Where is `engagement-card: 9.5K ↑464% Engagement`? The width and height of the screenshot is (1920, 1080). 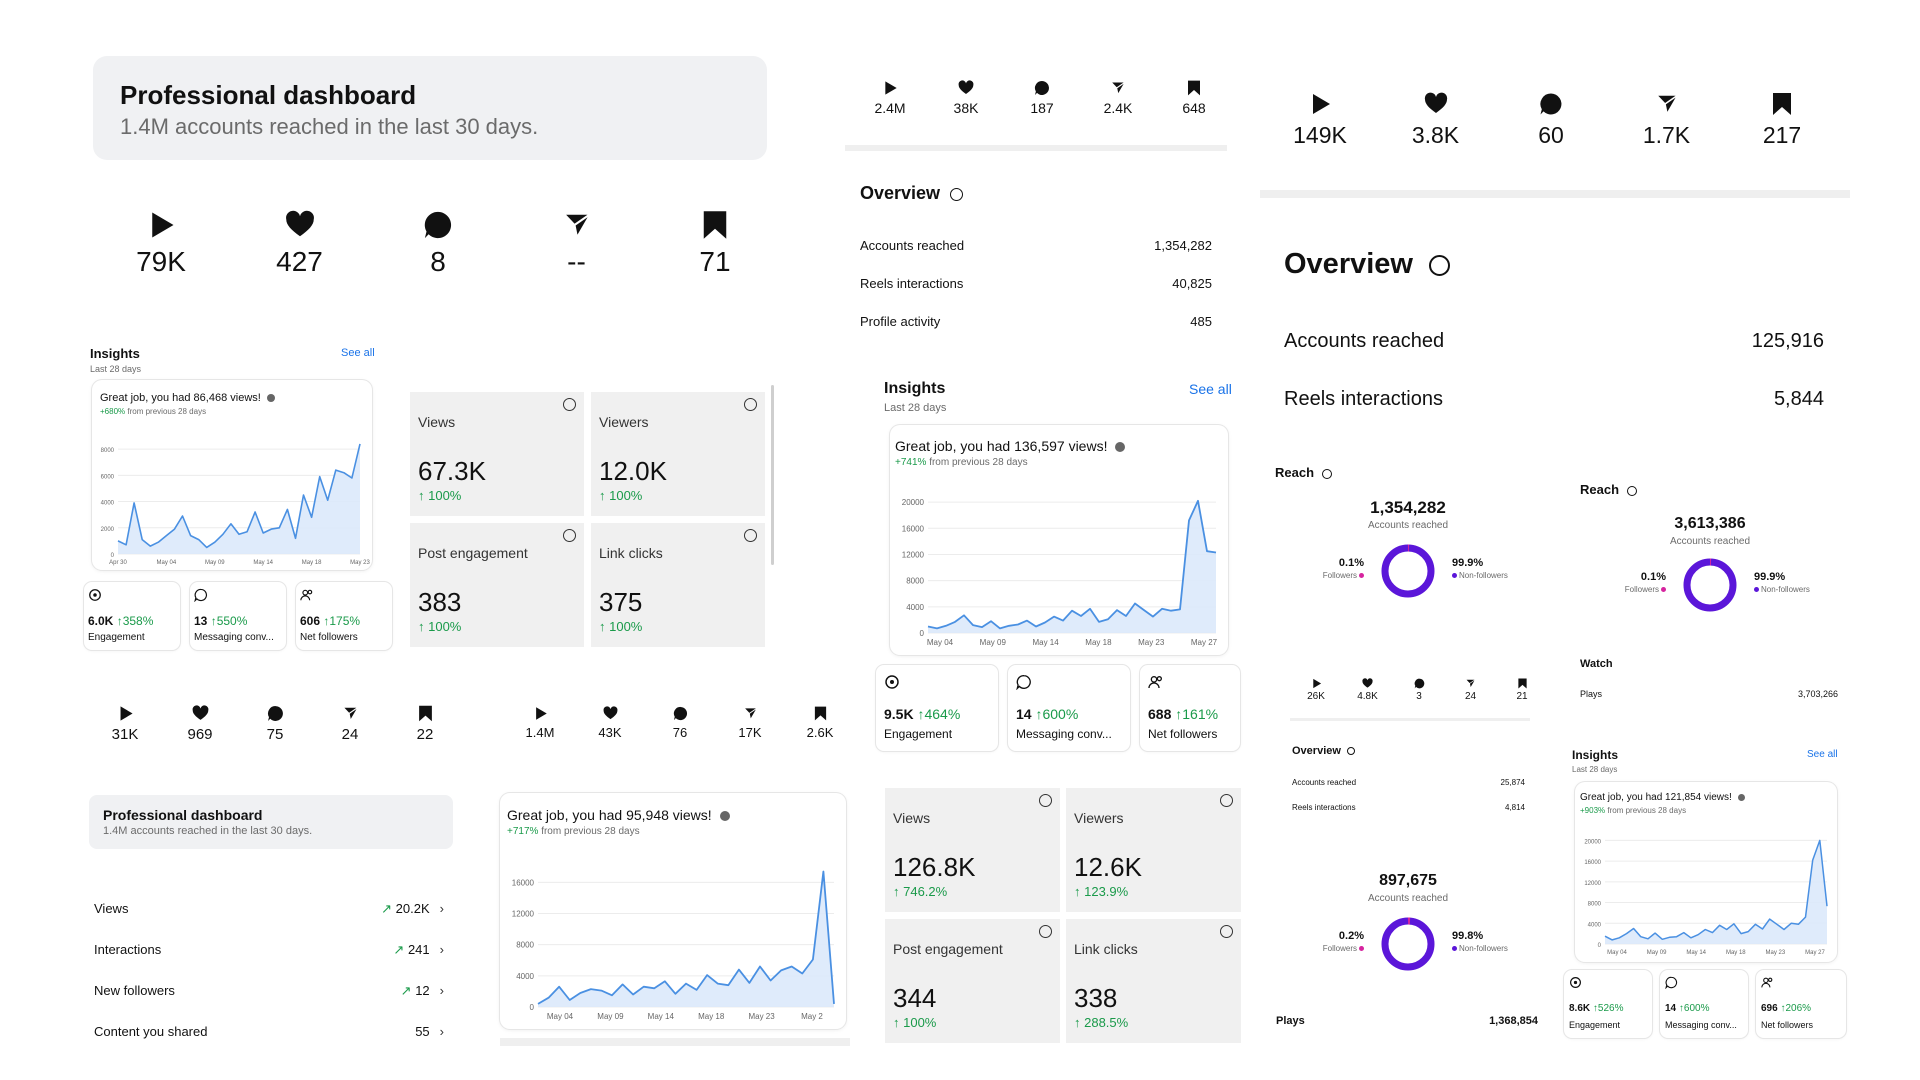 engagement-card: 9.5K ↑464% Engagement is located at coordinates (937, 708).